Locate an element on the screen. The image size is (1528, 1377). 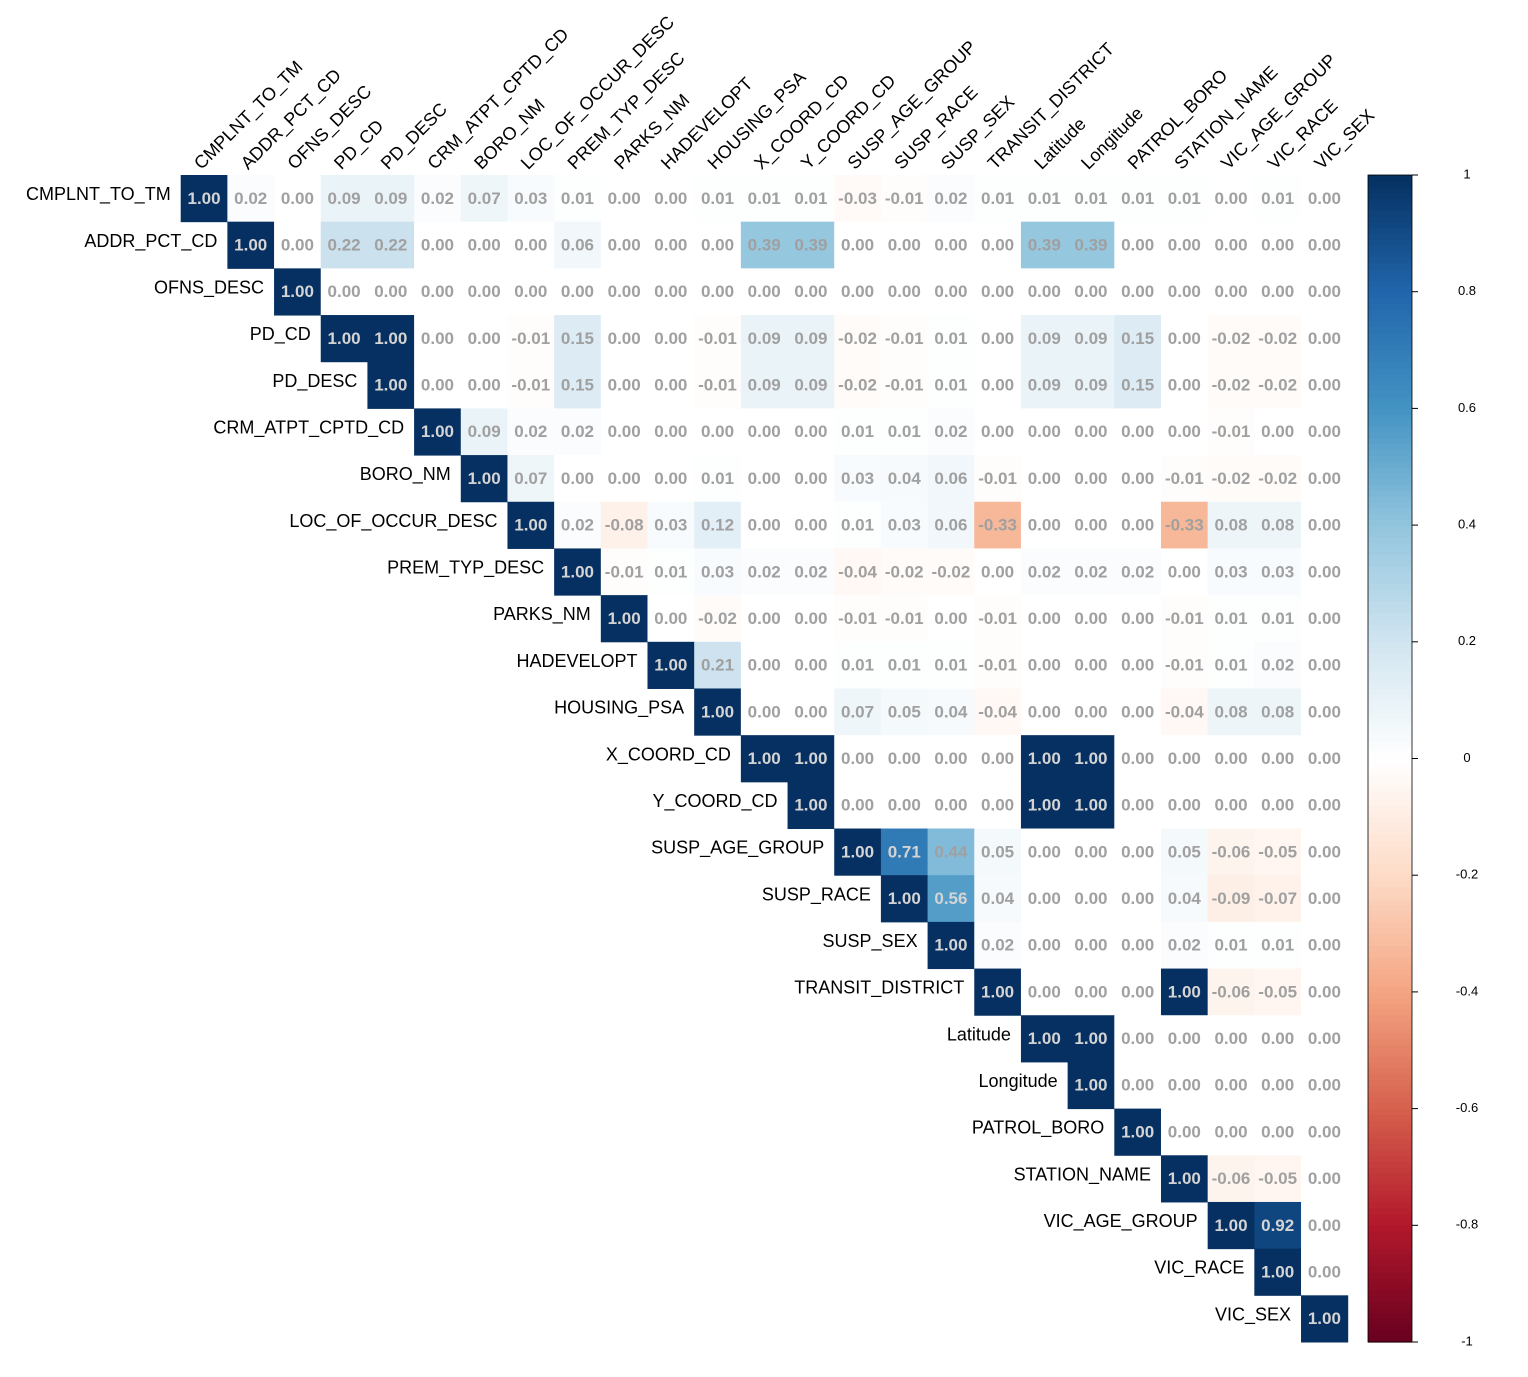
row-label: PD_DESC is located at coordinates (314, 381).